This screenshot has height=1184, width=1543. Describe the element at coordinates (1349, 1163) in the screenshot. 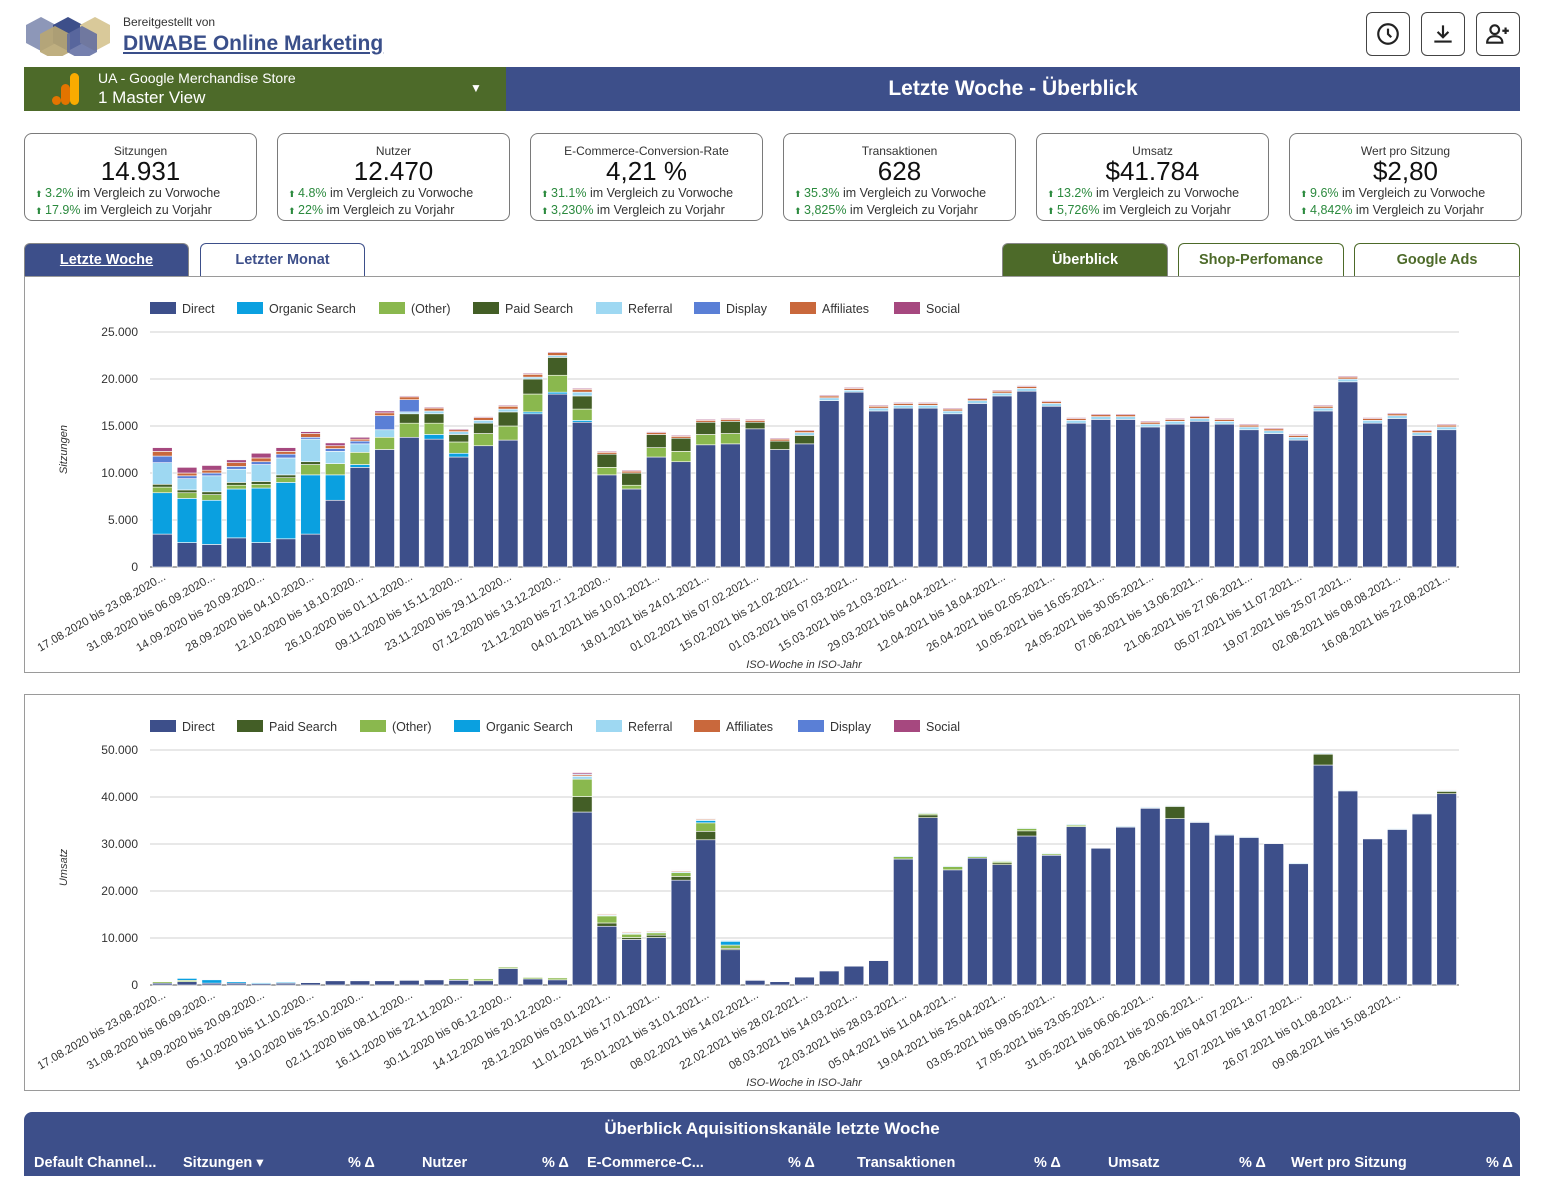

I see `table-column-header: Wert pro Sitzung` at that location.